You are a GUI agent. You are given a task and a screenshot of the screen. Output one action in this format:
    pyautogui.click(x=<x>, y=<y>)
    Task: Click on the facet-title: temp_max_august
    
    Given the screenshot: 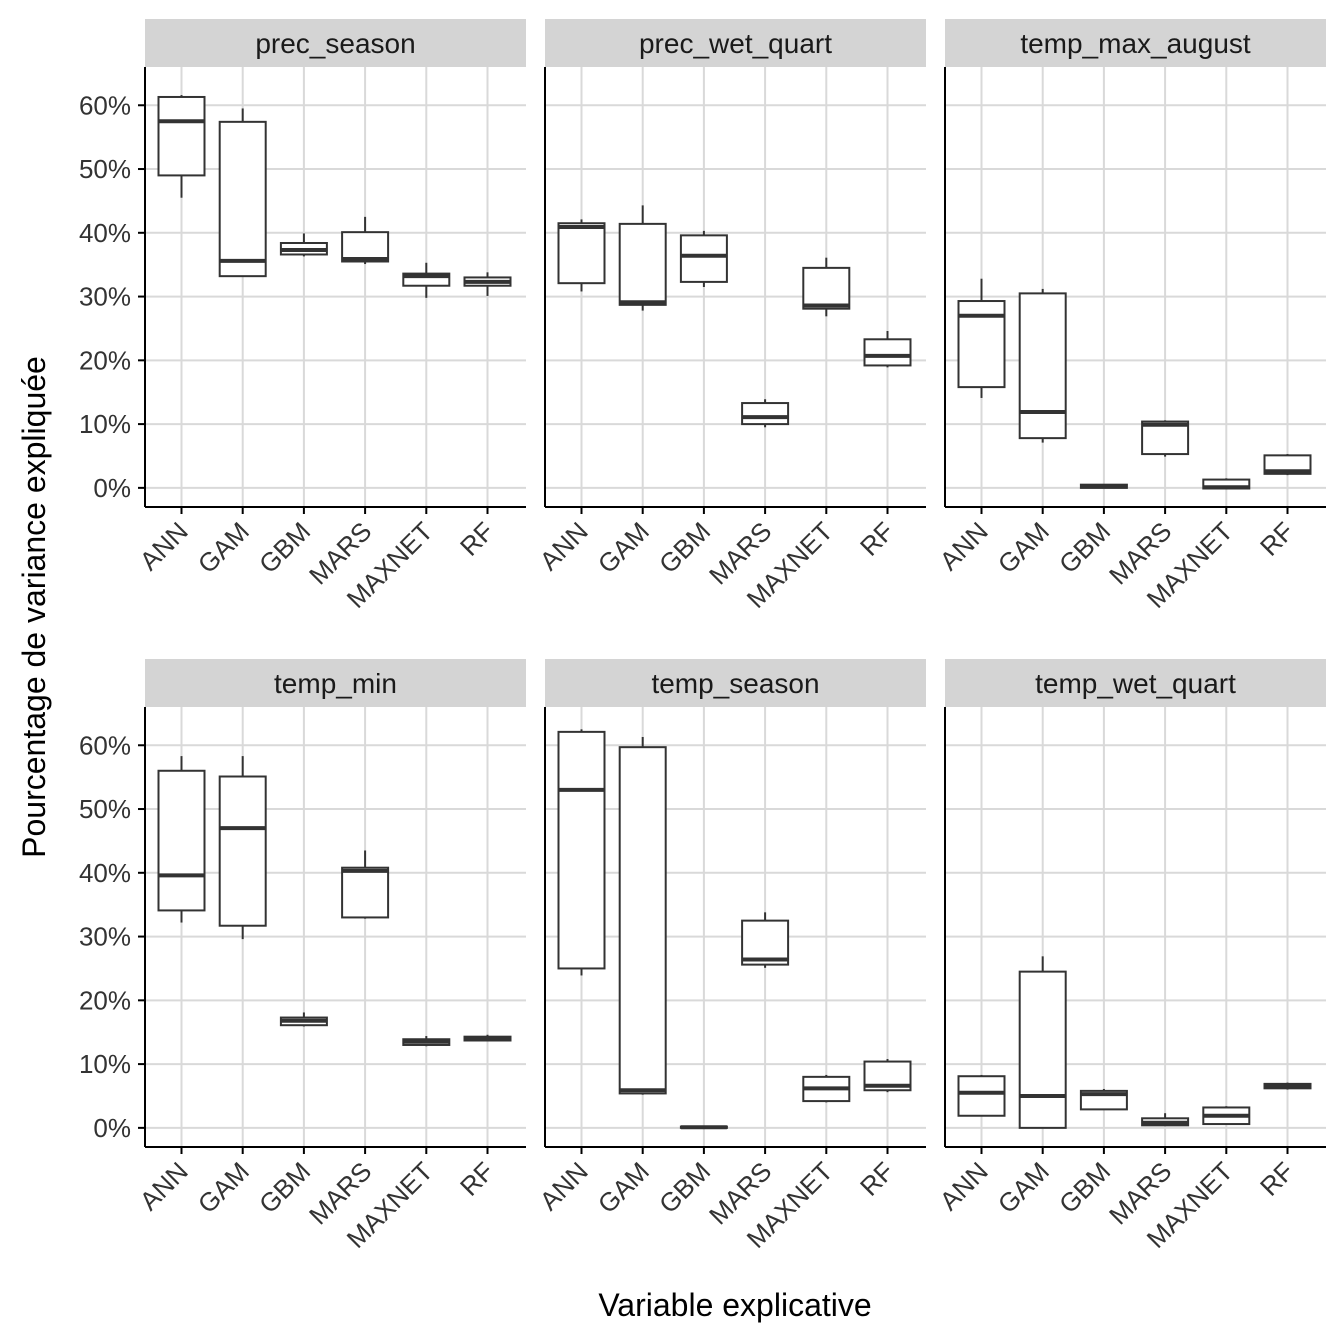 What is the action you would take?
    pyautogui.click(x=1135, y=43)
    